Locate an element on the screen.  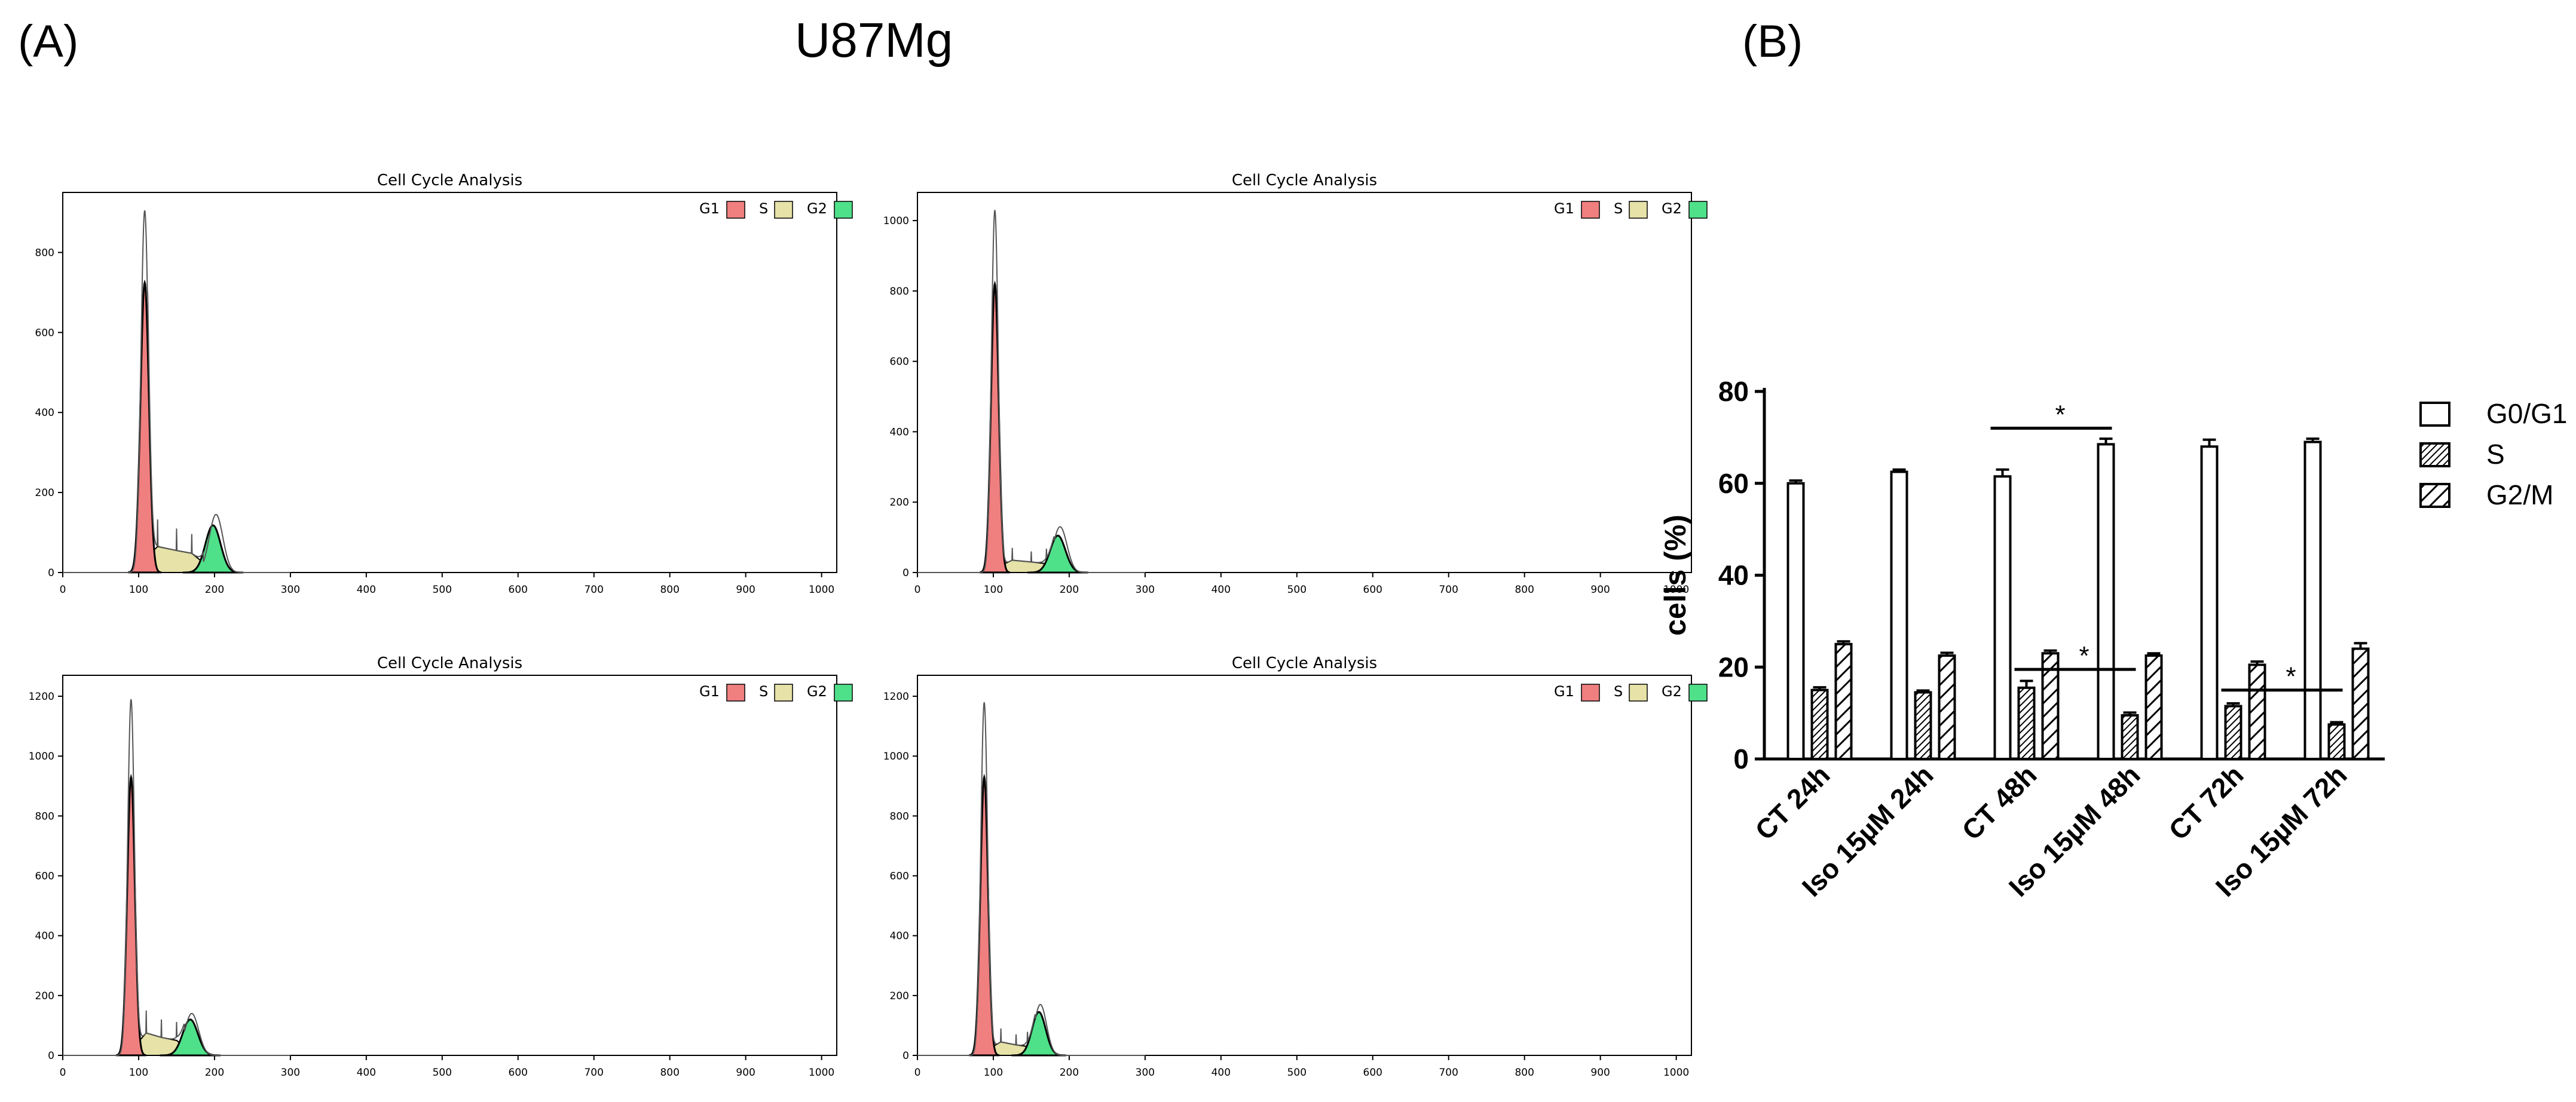
legend-label: G0/G1 is located at coordinates (2527, 414).